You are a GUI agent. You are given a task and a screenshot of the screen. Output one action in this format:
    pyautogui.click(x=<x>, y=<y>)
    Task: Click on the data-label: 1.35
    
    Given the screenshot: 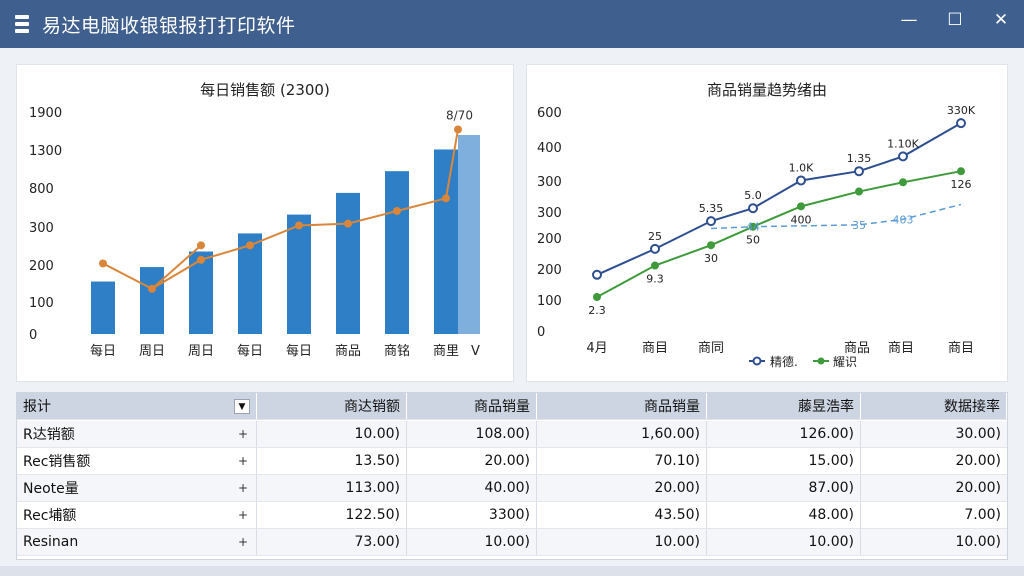 What is the action you would take?
    pyautogui.click(x=859, y=158)
    